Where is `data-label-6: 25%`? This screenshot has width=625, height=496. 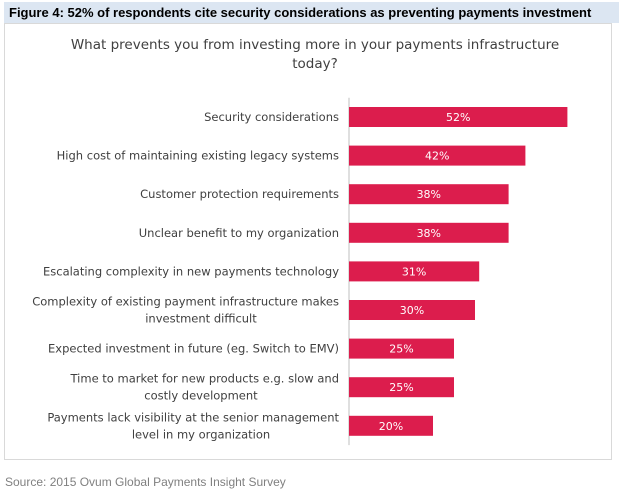
data-label-6: 25% is located at coordinates (401, 349).